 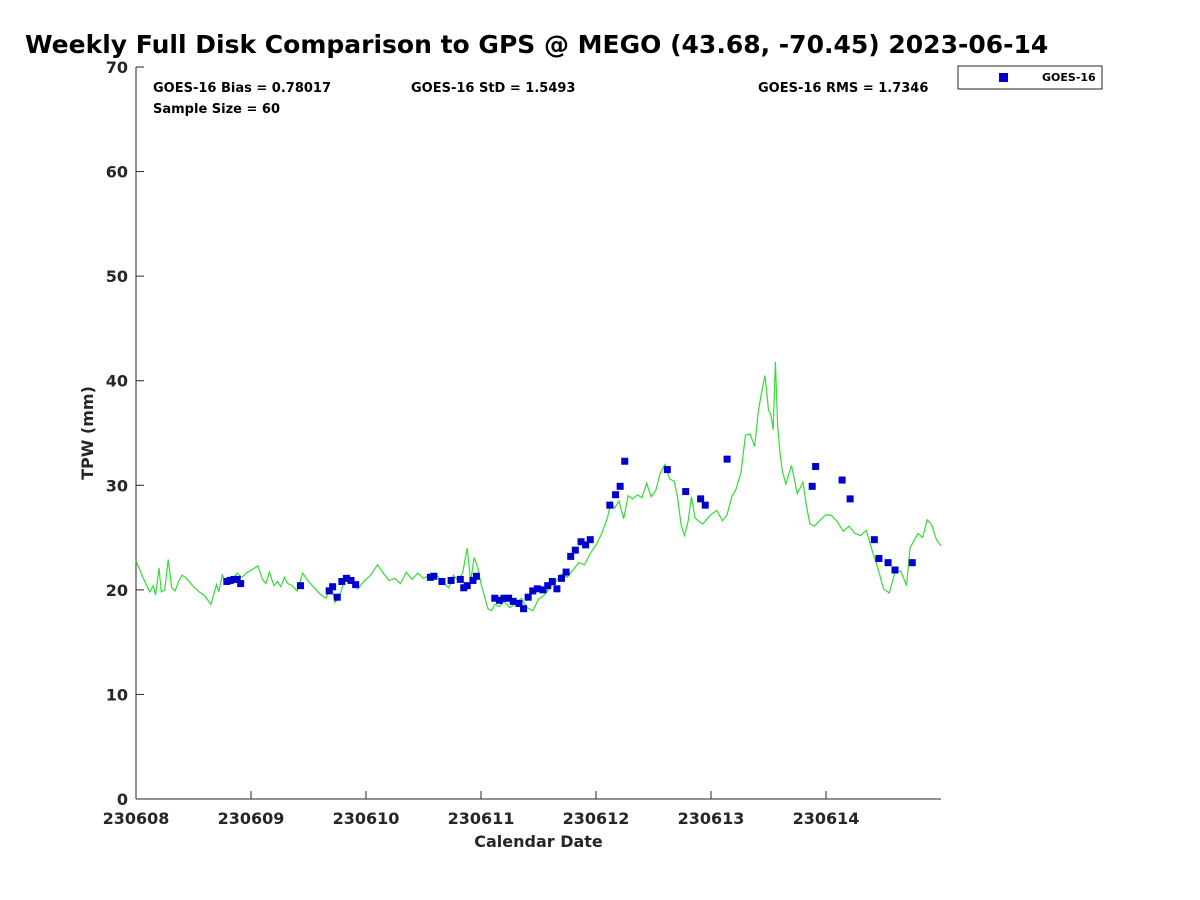 I want to click on legend: GOES-16, so click(x=1030, y=77).